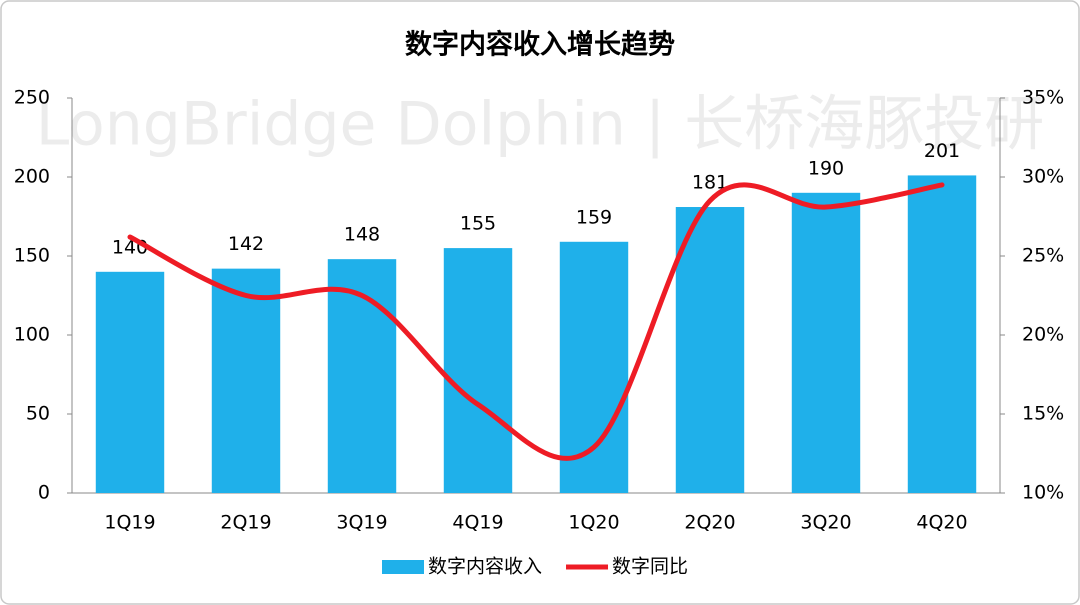  What do you see at coordinates (942, 151) in the screenshot?
I see `data-label: 201` at bounding box center [942, 151].